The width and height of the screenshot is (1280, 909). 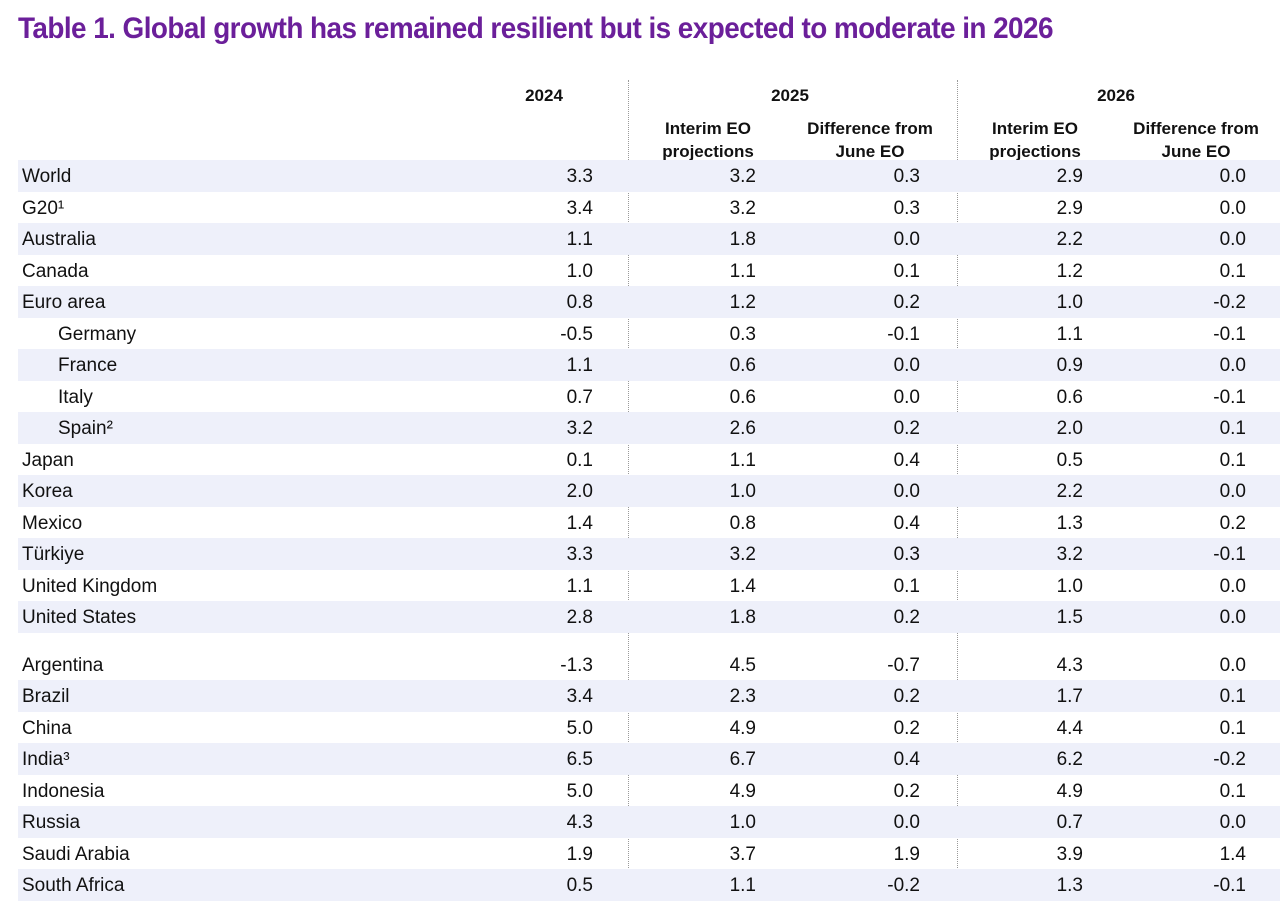 I want to click on header-2025-difference: Difference from June EO, so click(x=870, y=140).